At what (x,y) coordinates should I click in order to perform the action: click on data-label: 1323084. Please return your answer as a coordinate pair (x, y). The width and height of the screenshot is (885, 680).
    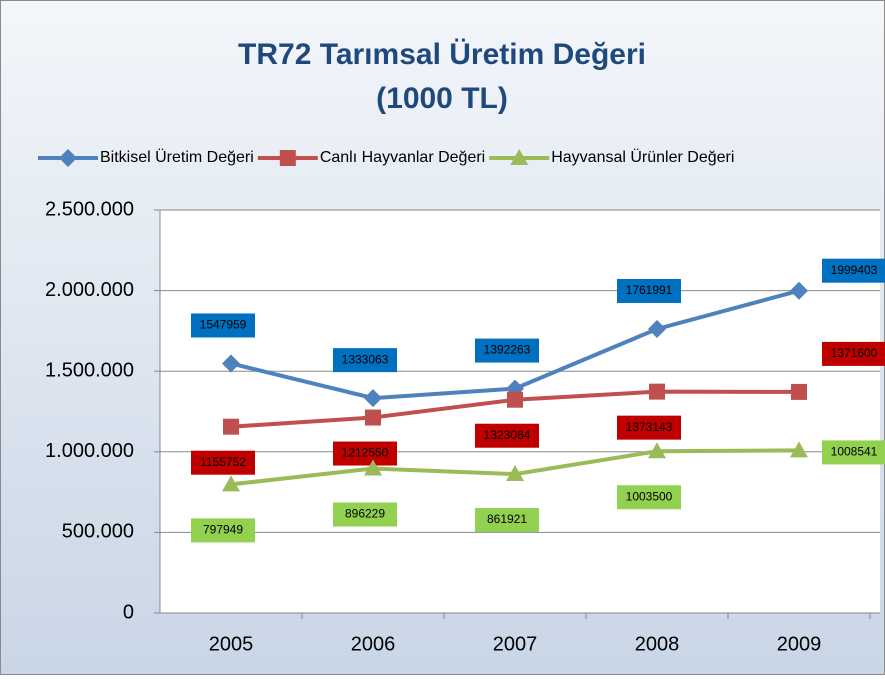
    Looking at the image, I should click on (507, 435).